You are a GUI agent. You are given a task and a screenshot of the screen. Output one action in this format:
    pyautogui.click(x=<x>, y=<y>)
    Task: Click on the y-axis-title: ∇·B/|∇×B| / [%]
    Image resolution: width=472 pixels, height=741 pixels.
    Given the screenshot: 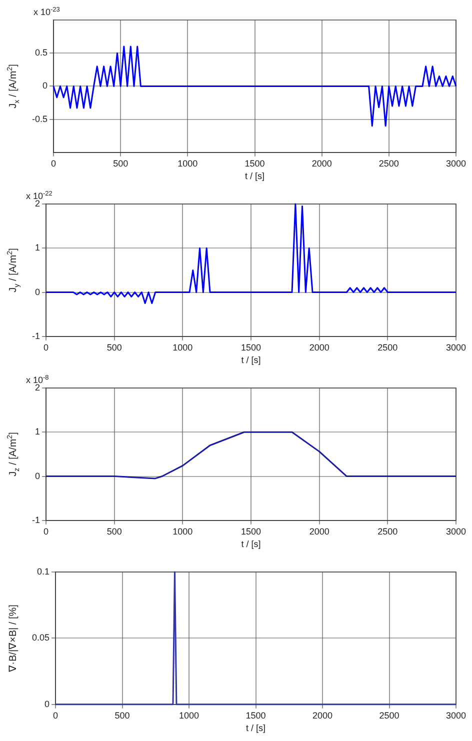 What is the action you would take?
    pyautogui.click(x=13, y=638)
    